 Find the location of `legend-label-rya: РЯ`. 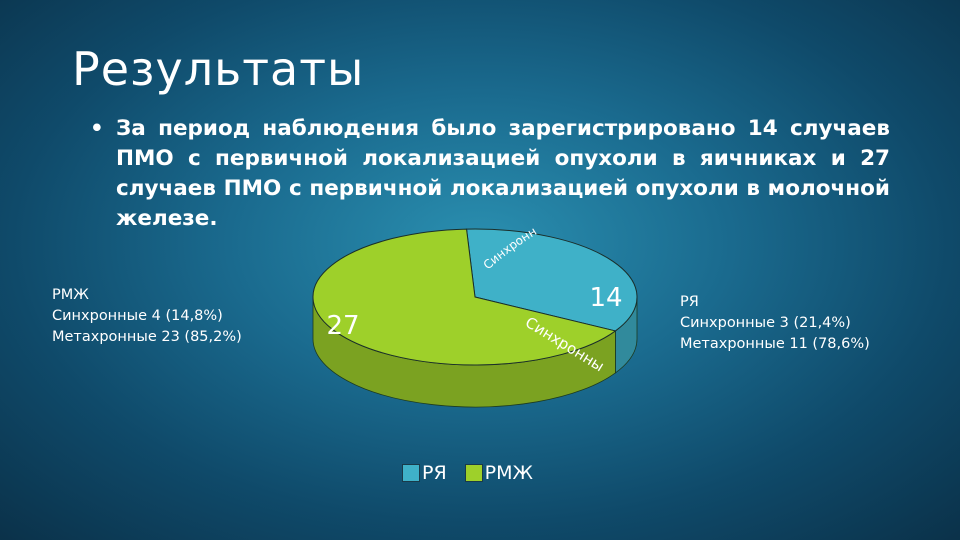

legend-label-rya: РЯ is located at coordinates (434, 473).